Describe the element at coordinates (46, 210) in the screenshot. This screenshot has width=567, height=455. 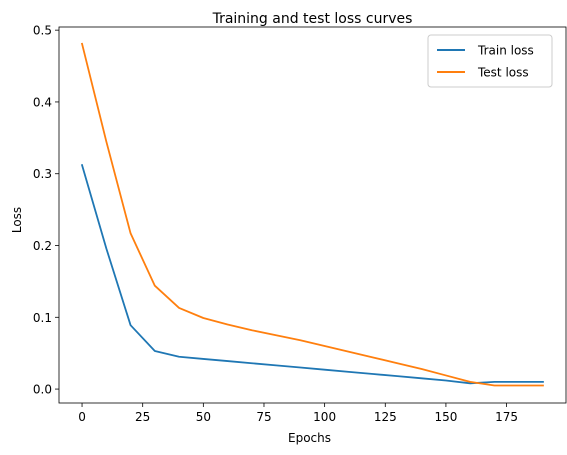
I see `y-axis-ticks: 0.0 0.1 0.2 0.3 0.4 0.5` at that location.